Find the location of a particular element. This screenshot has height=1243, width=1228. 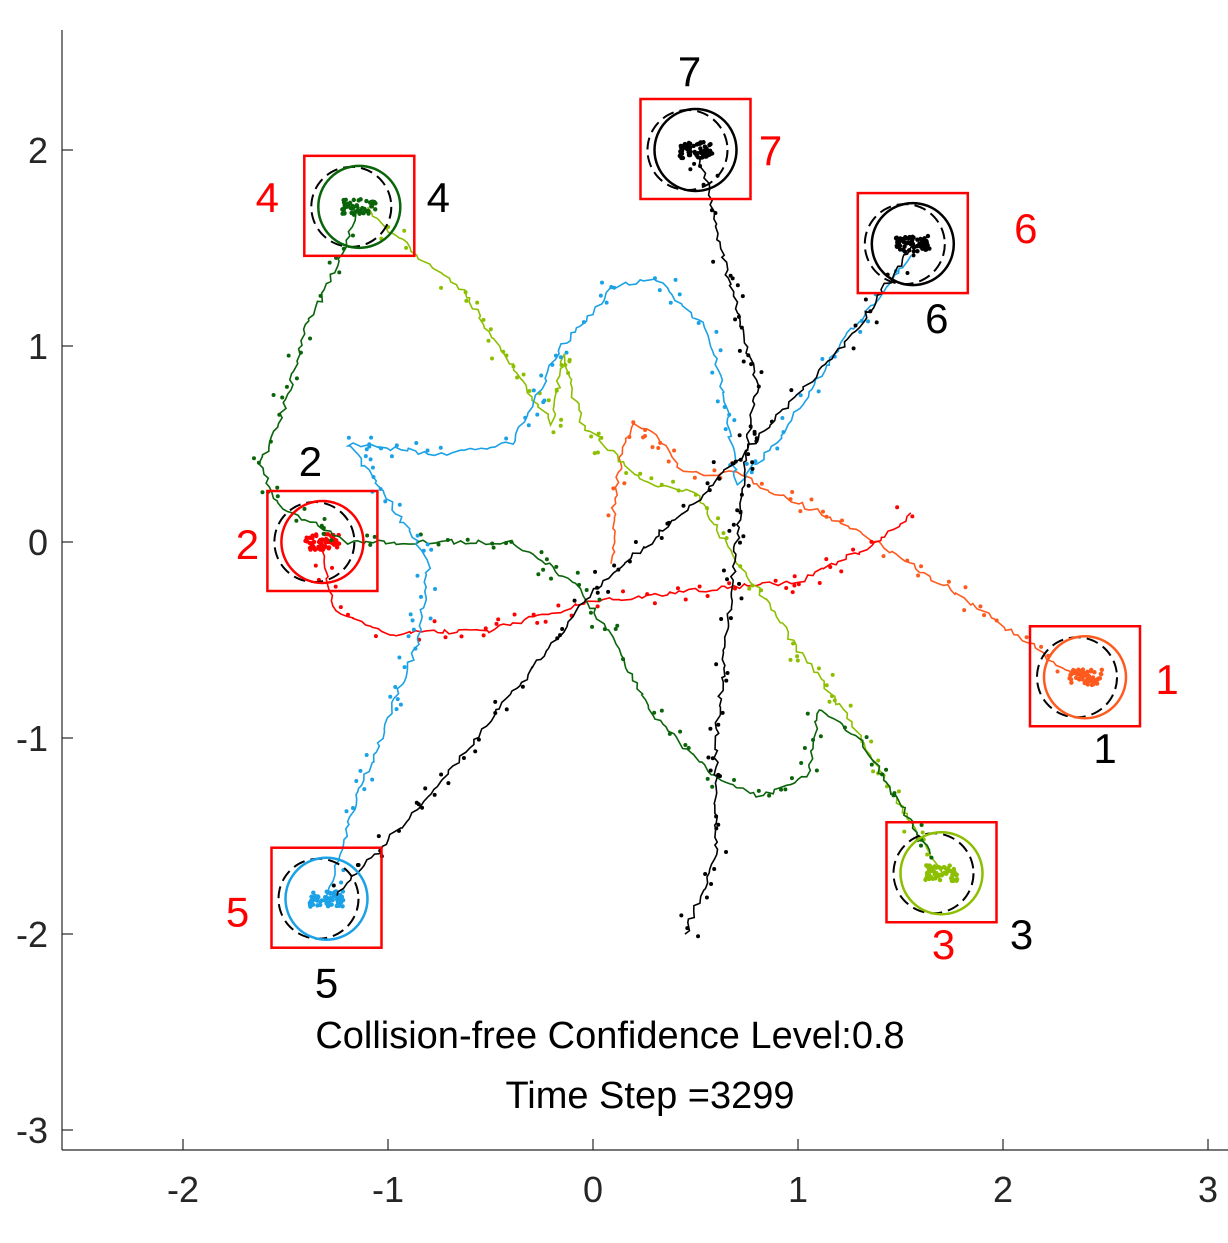

goal-agent-6: 66 is located at coordinates (946, 266).